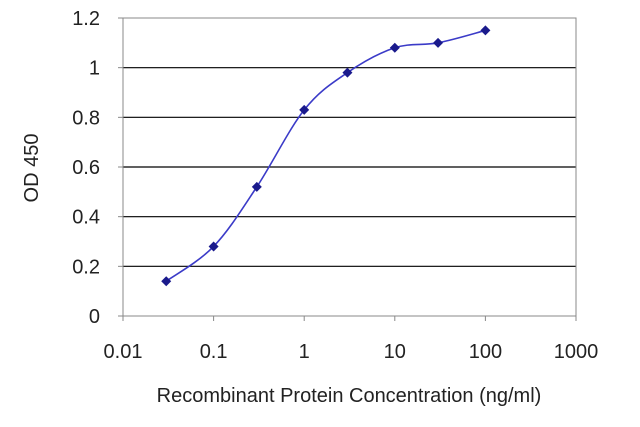 The width and height of the screenshot is (640, 427). I want to click on x-tick-label-4: 100, so click(485, 352).